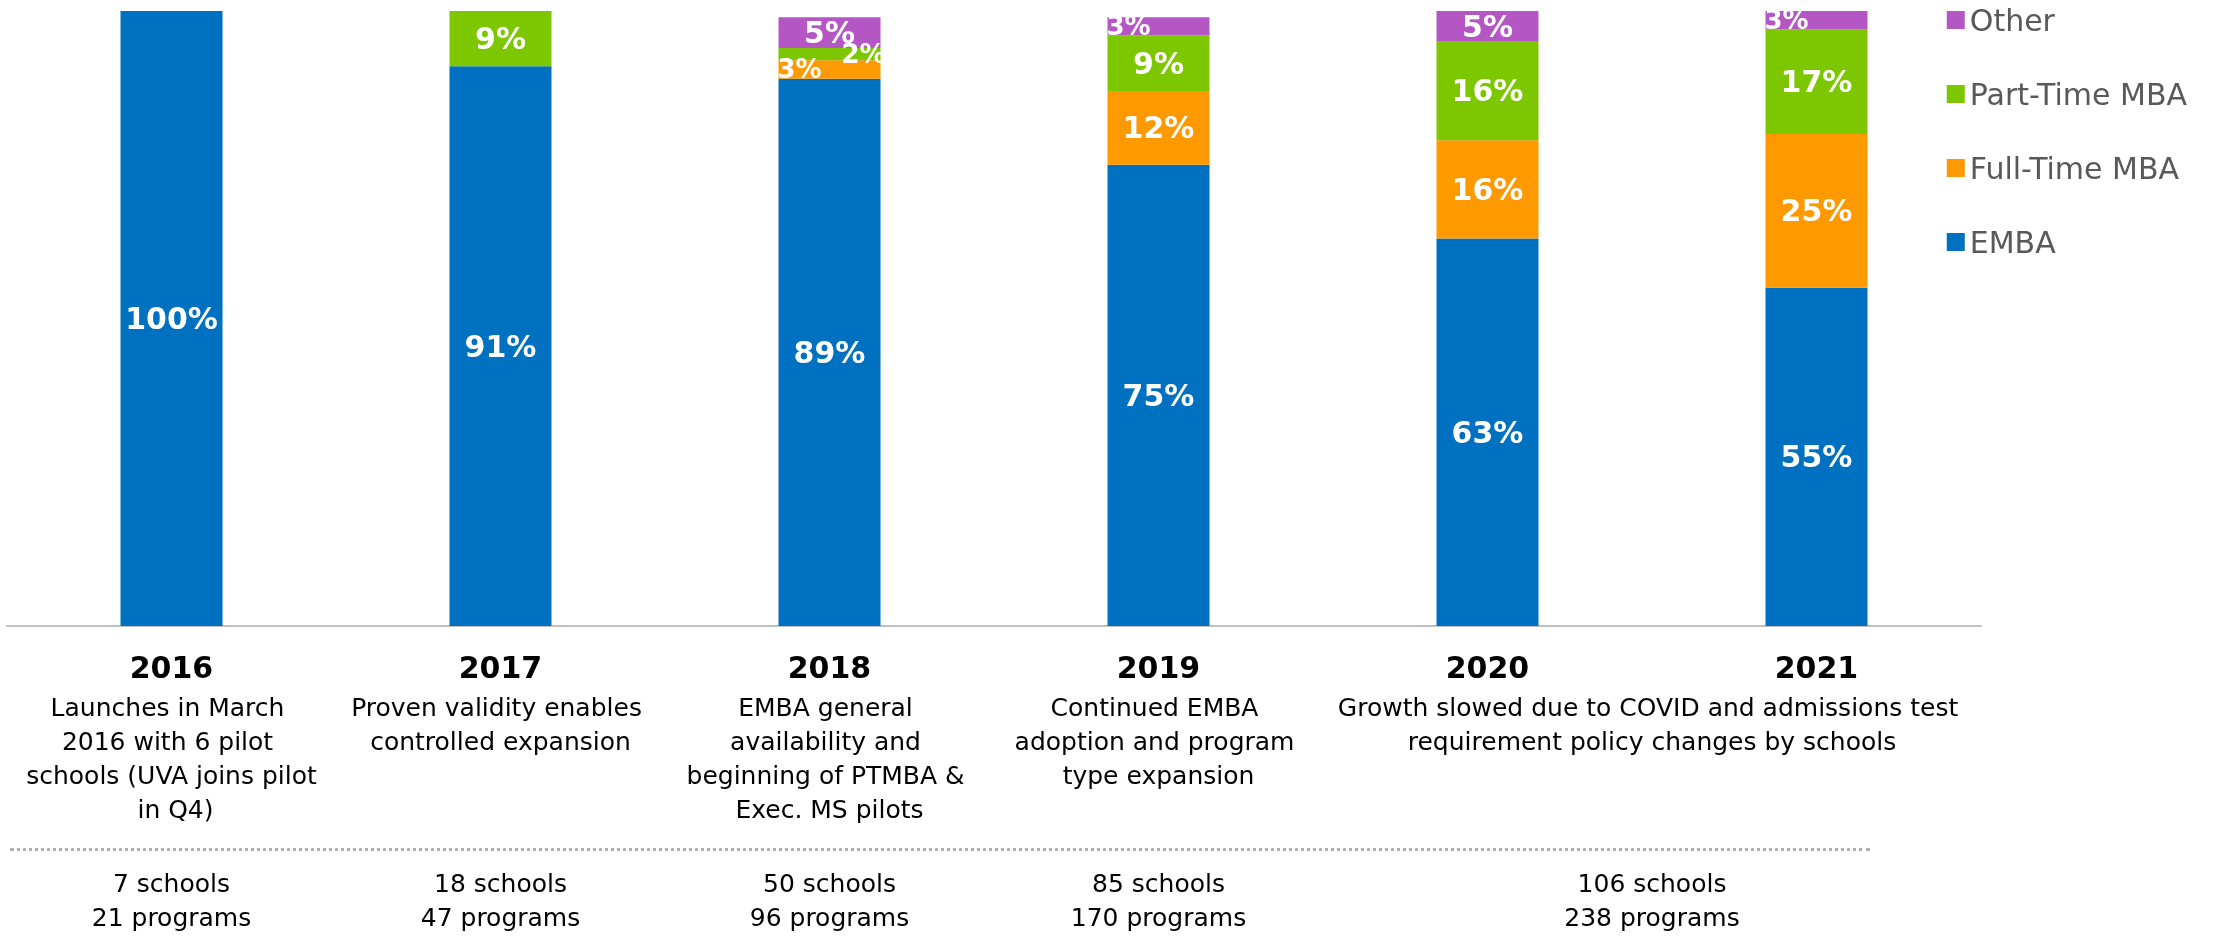 Image resolution: width=2222 pixels, height=940 pixels. What do you see at coordinates (171, 900) in the screenshot?
I see `text: 7 schools 21 programs` at bounding box center [171, 900].